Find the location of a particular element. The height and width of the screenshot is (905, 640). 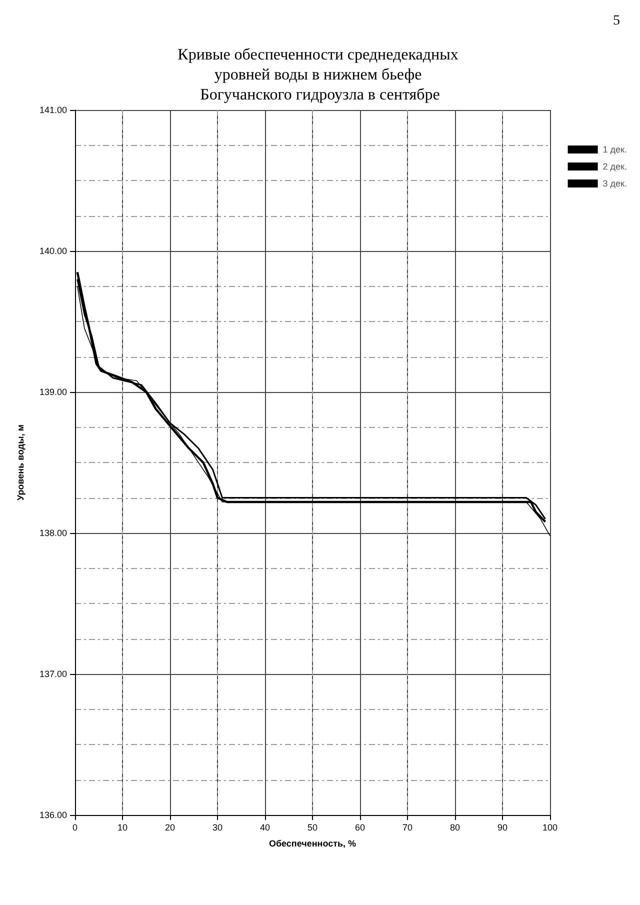

x-tick-label: 10 is located at coordinates (122, 827).